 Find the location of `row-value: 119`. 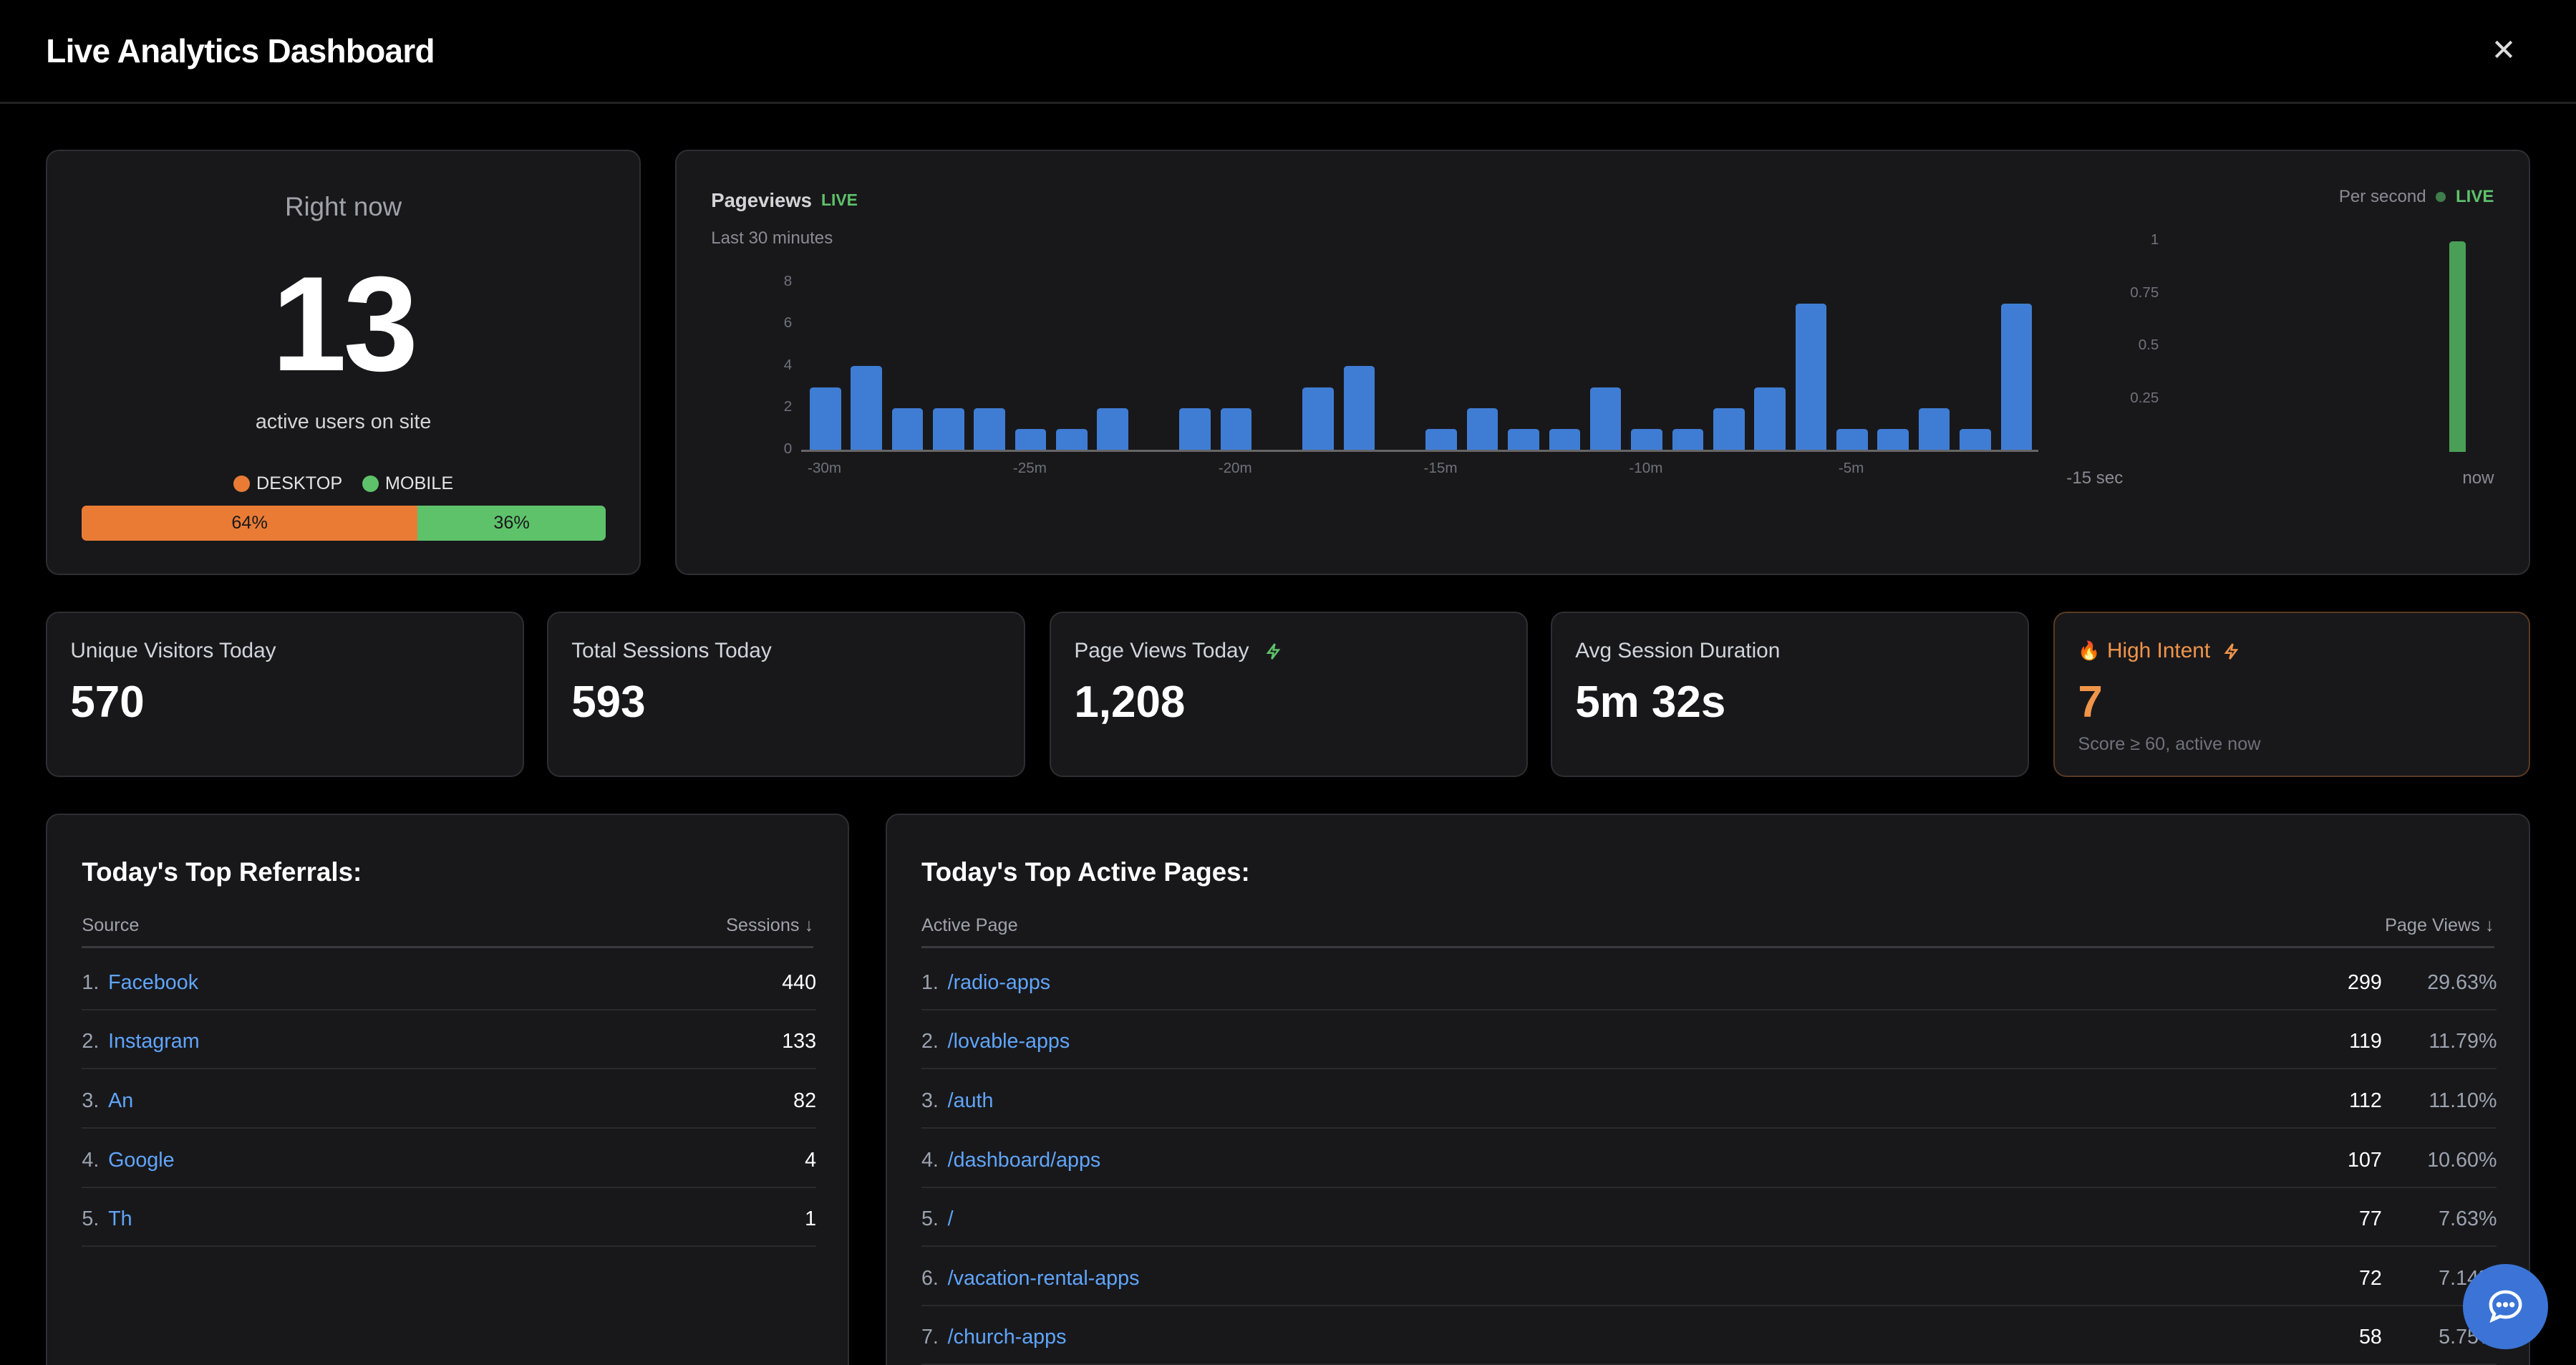

row-value: 119 is located at coordinates (2365, 1041).